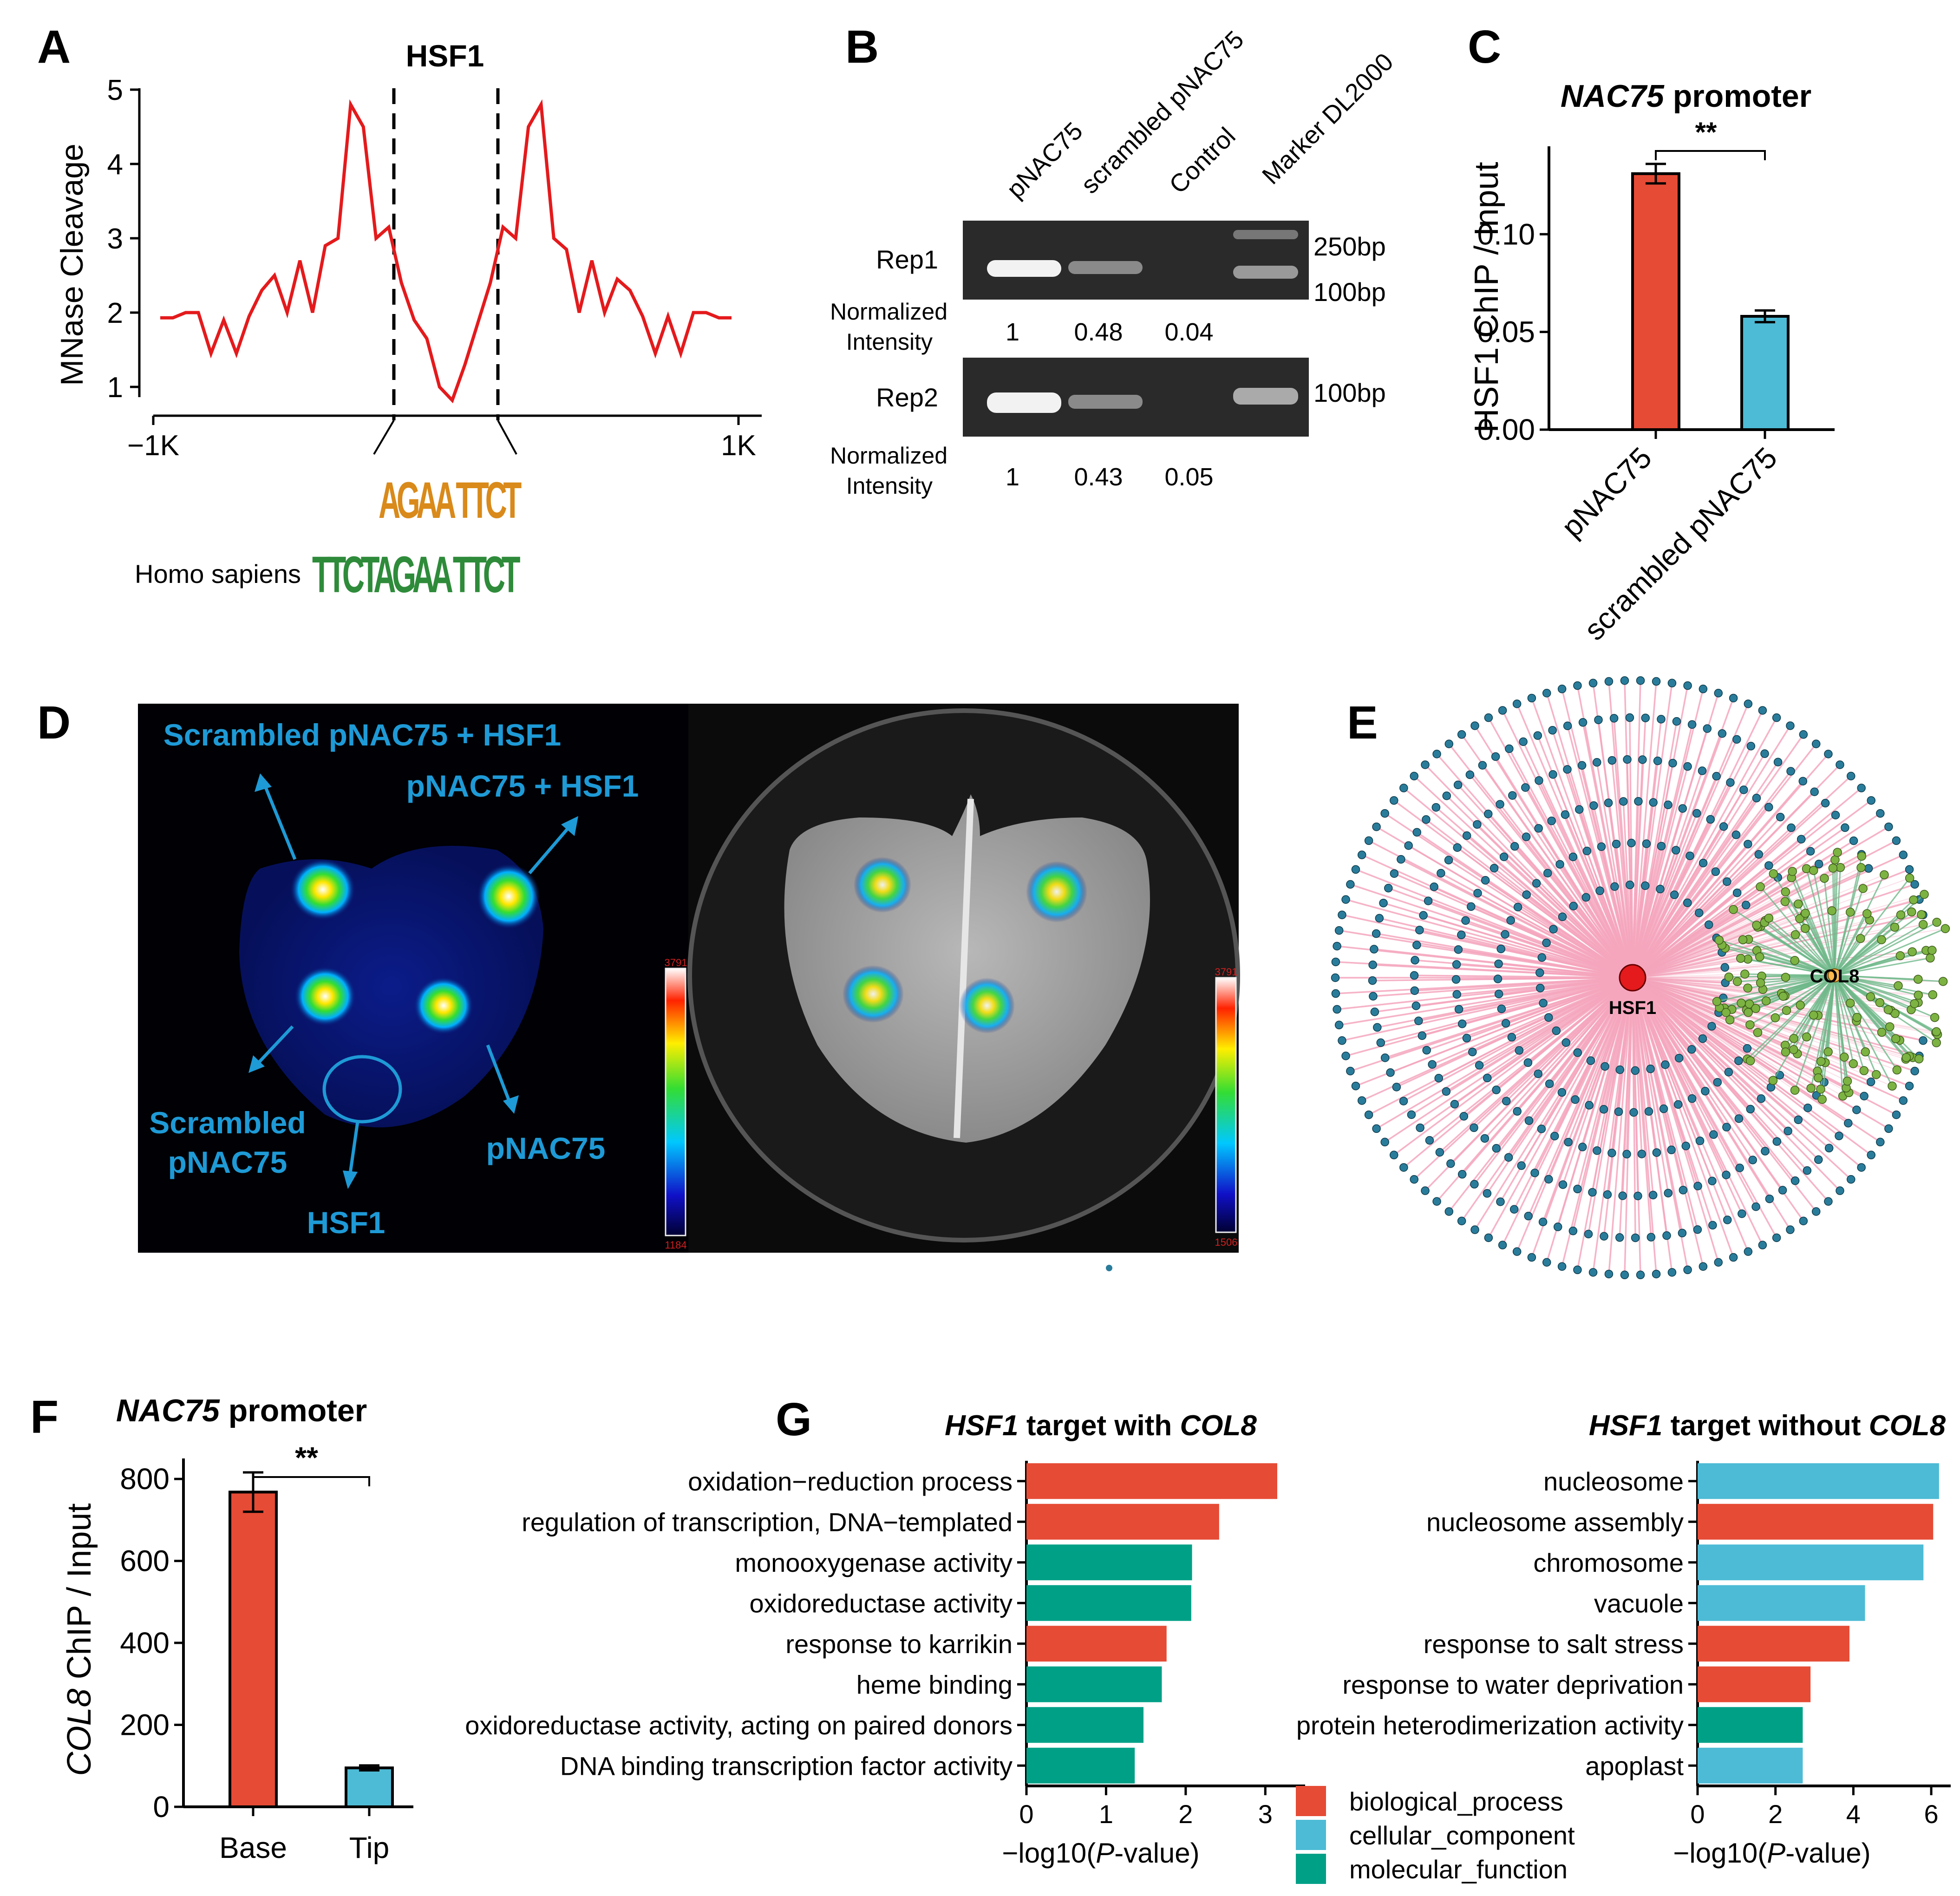 The image size is (1960, 1896). Describe the element at coordinates (1765, 373) in the screenshot. I see `panel-c-bar` at that location.